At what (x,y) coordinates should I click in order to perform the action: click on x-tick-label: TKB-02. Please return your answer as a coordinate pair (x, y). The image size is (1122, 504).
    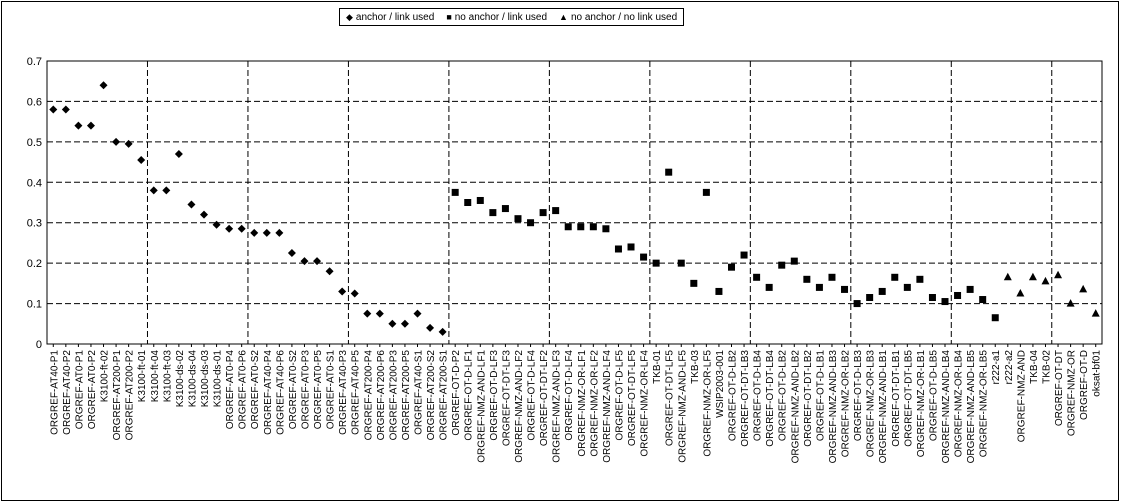
    Looking at the image, I should click on (1046, 367).